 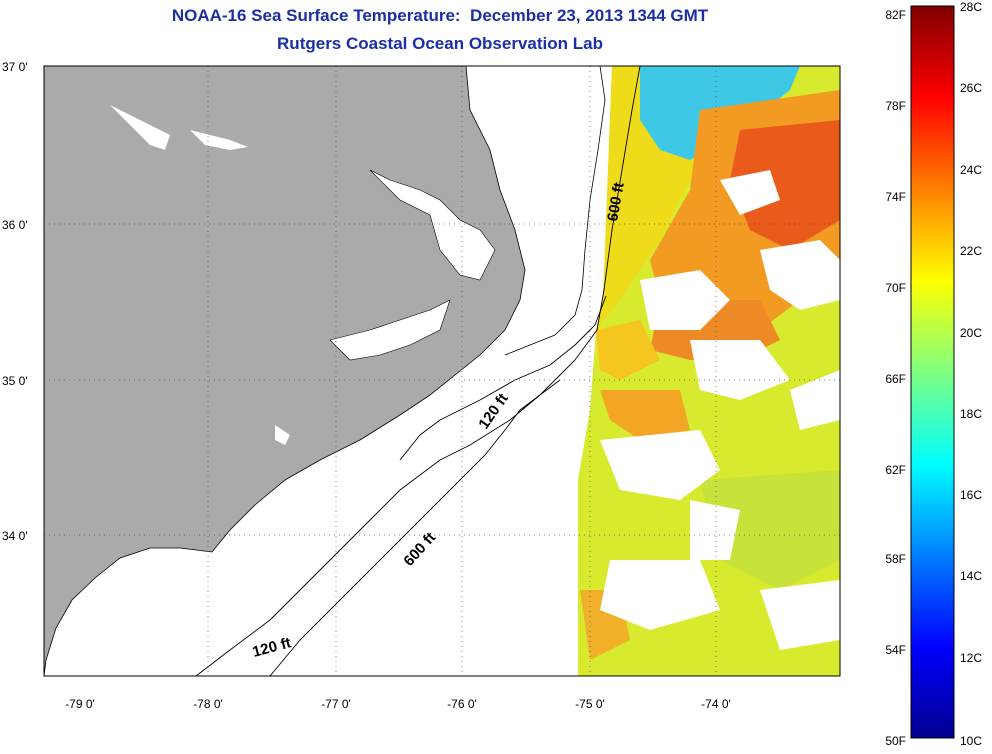 I want to click on colorbar-c-label: 22C, so click(x=971, y=251).